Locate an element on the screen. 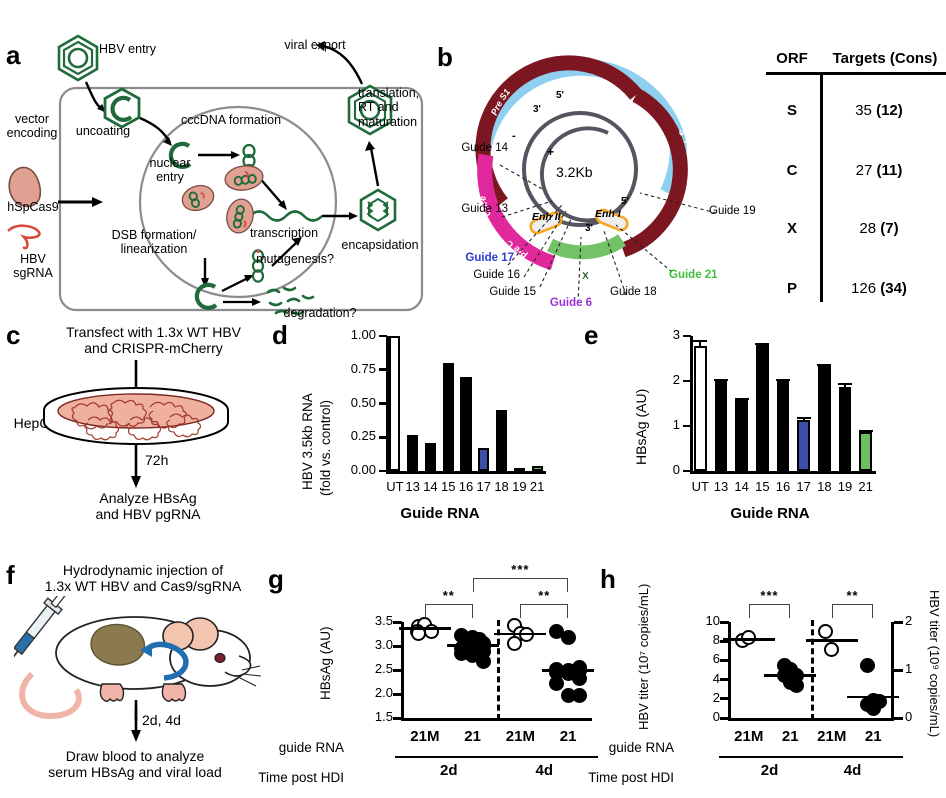  panel-letter-g: g is located at coordinates (276, 579).